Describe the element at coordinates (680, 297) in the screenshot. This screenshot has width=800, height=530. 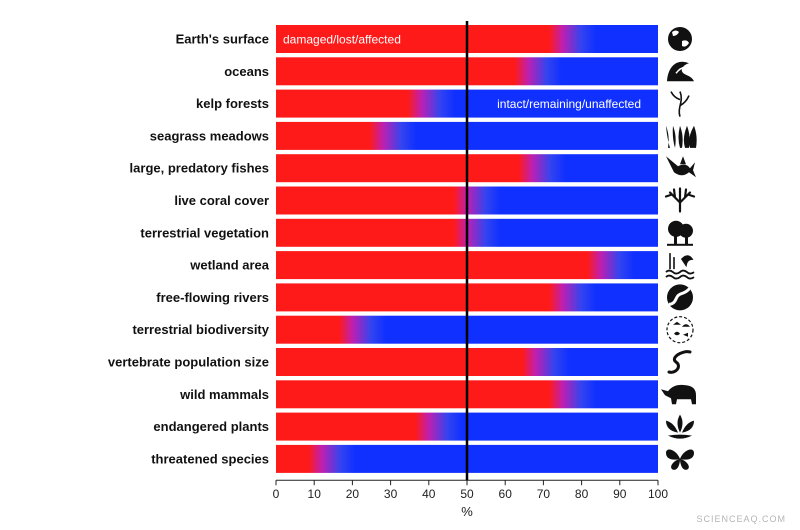
I see `river-icon` at that location.